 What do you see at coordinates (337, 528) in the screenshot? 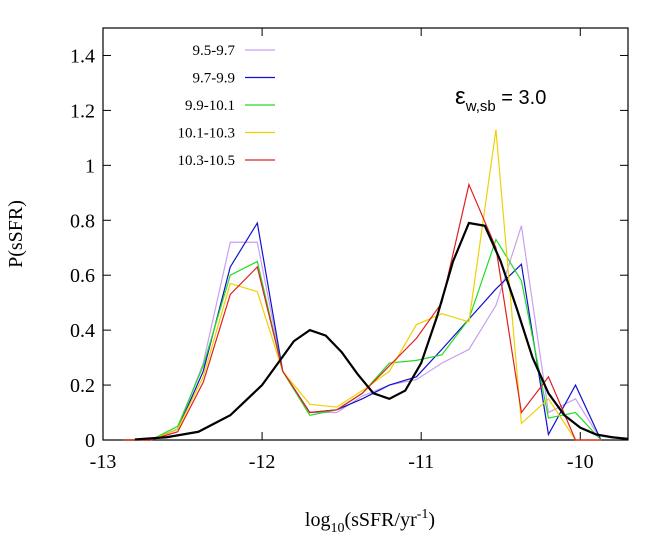
I see `x-axis-label-part: 10` at bounding box center [337, 528].